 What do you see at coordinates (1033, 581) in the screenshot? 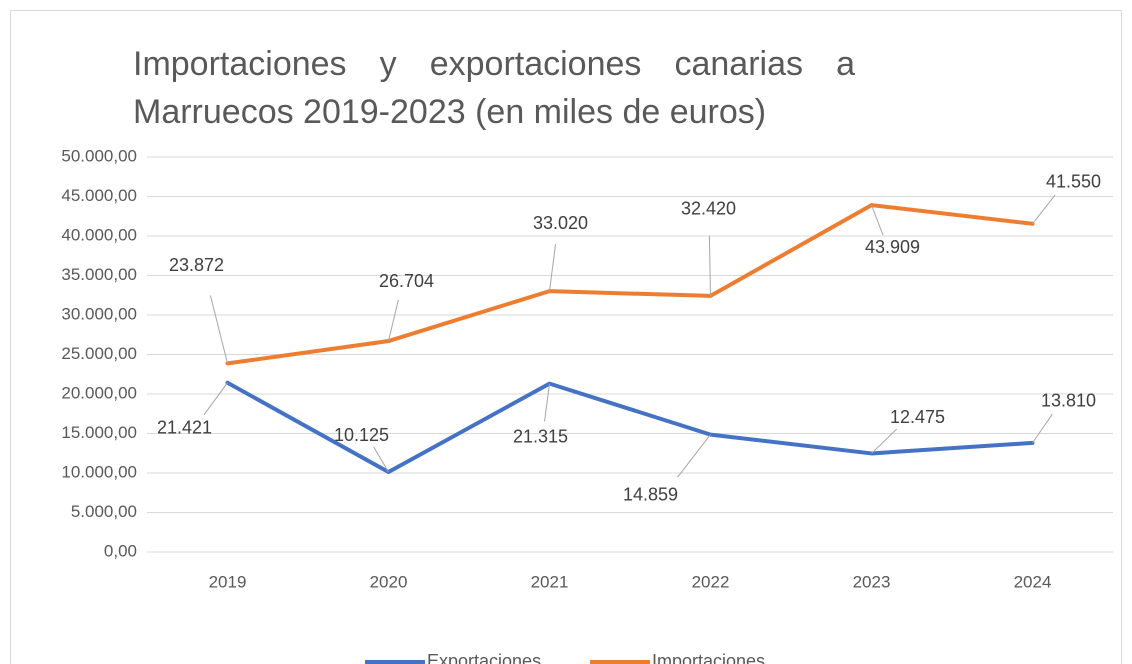
I see `x-tick-label: 2024` at bounding box center [1033, 581].